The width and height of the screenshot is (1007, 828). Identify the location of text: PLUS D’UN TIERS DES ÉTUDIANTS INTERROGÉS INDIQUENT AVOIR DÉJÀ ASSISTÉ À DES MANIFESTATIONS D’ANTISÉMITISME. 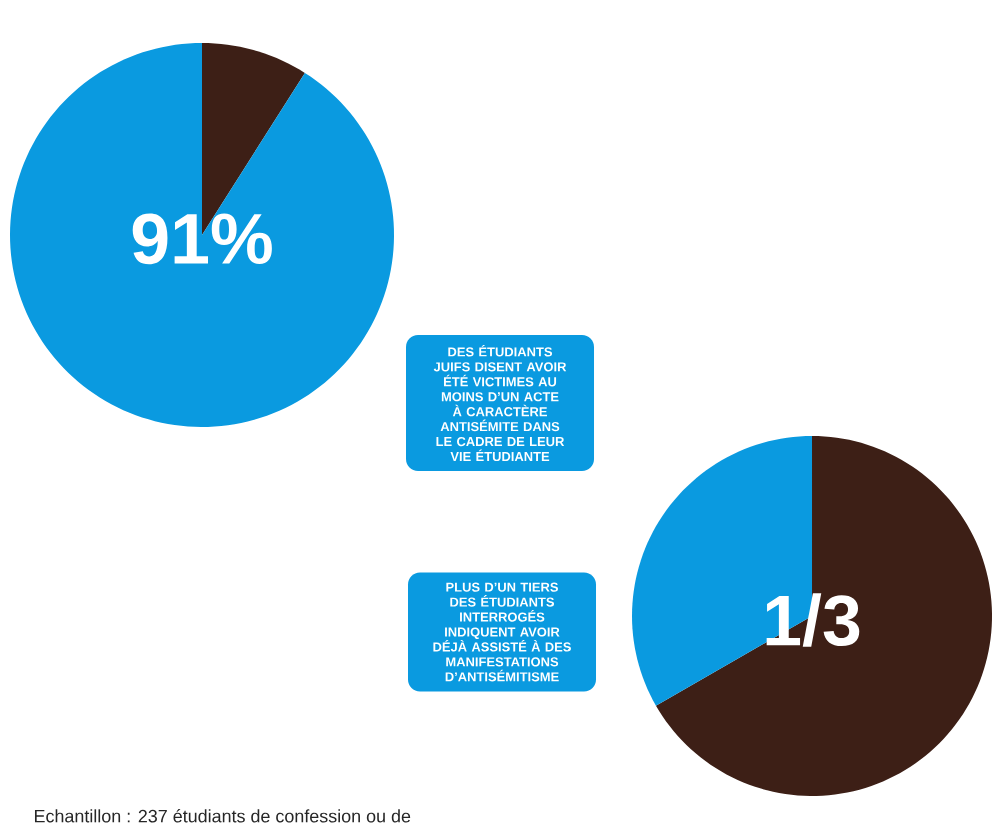
(502, 632).